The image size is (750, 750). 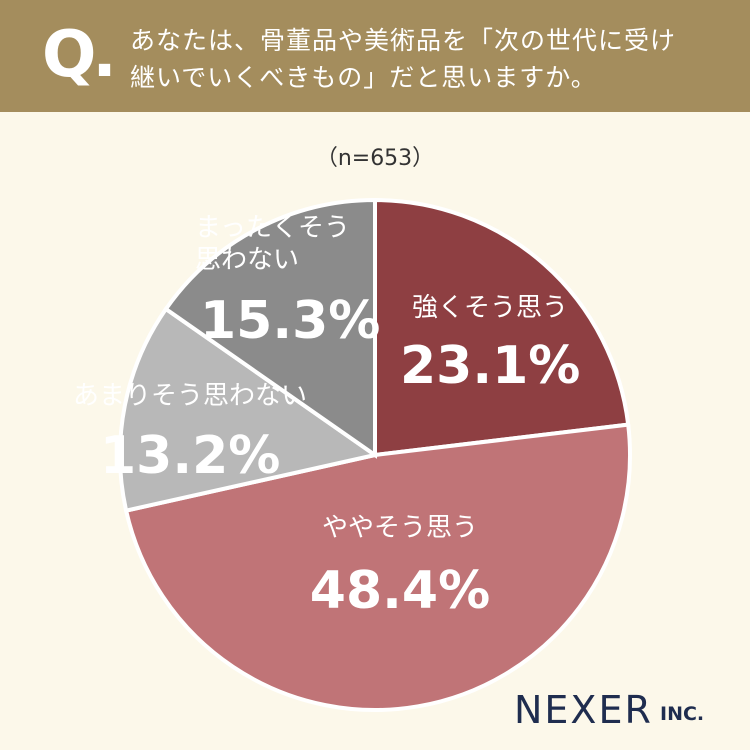 I want to click on brand: NEXER, so click(x=583, y=710).